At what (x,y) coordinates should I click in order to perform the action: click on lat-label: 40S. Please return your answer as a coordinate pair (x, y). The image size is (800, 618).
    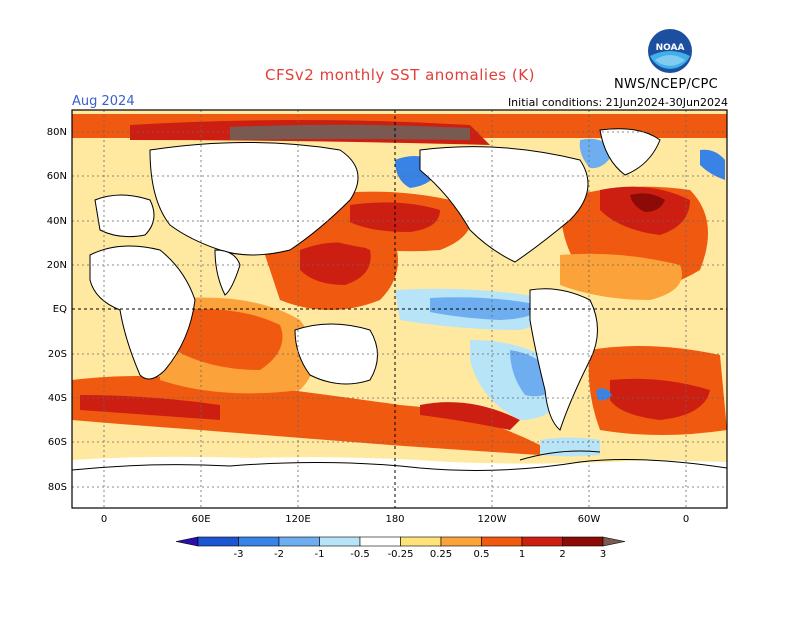
    Looking at the image, I should click on (57, 398).